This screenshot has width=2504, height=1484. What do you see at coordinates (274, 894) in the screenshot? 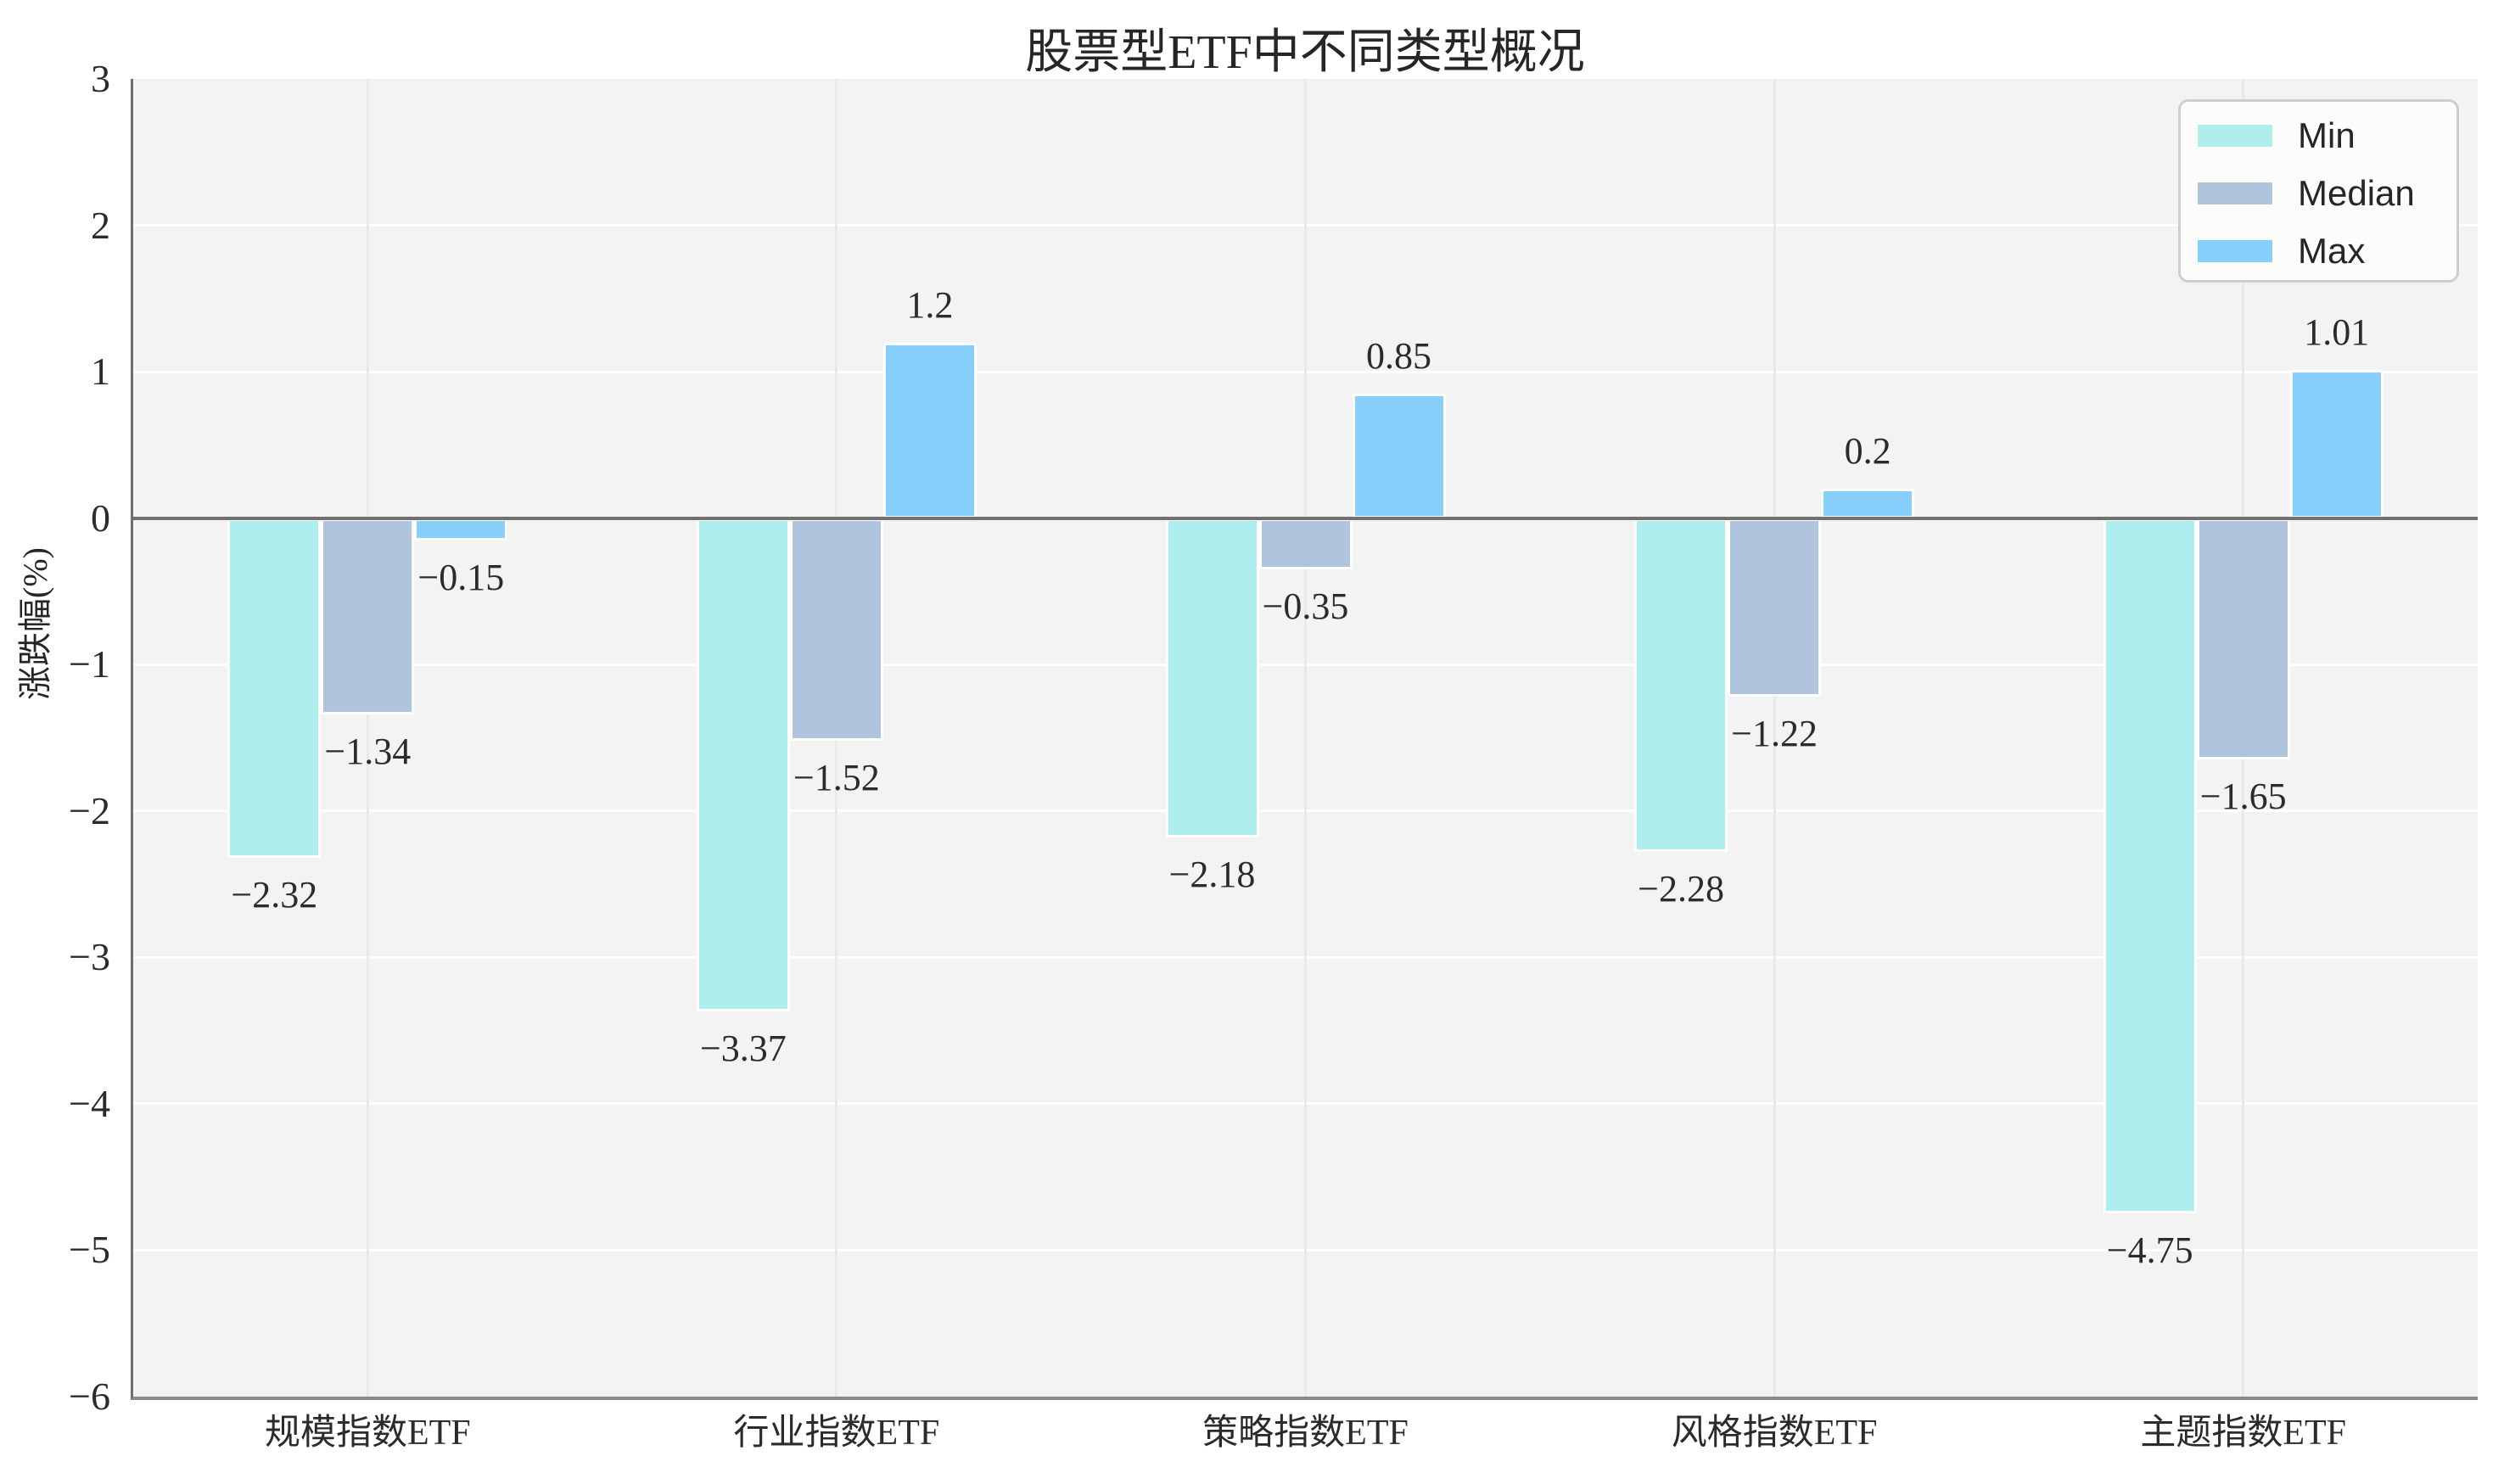
I see `bar-value-label: −2.32` at bounding box center [274, 894].